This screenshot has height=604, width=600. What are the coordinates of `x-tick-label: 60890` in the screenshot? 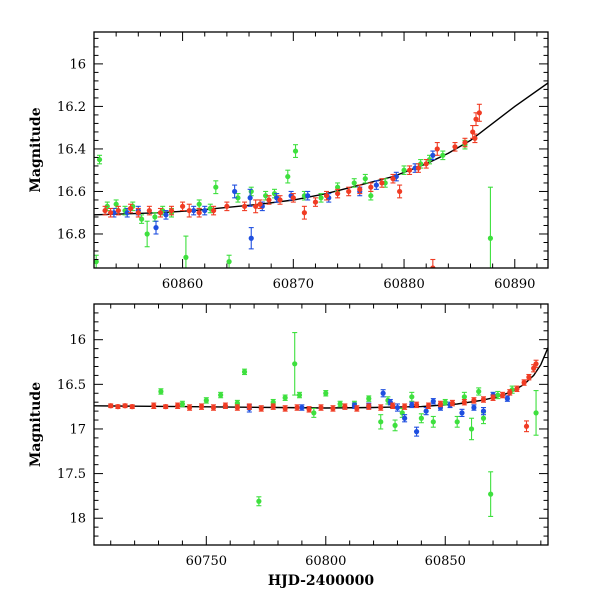 It's located at (514, 284).